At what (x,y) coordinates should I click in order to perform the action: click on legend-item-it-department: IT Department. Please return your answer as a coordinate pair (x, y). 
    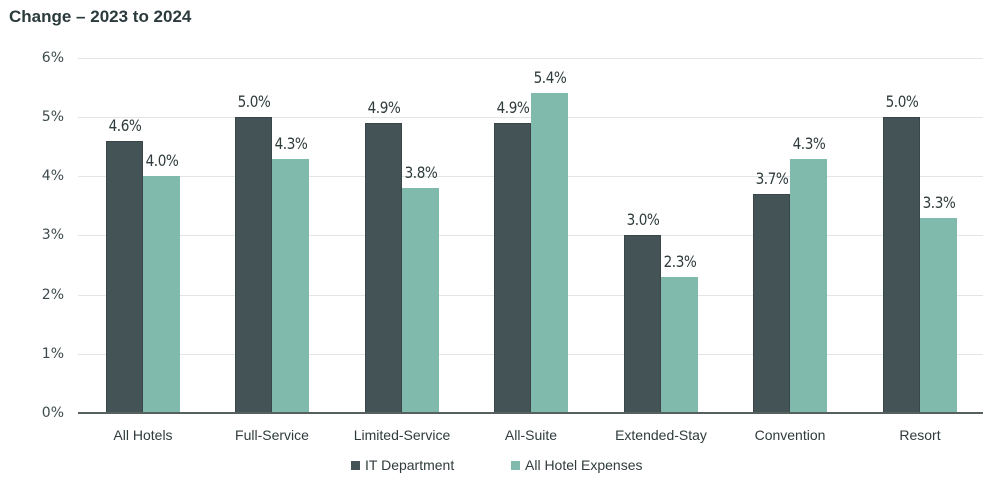
    Looking at the image, I should click on (402, 465).